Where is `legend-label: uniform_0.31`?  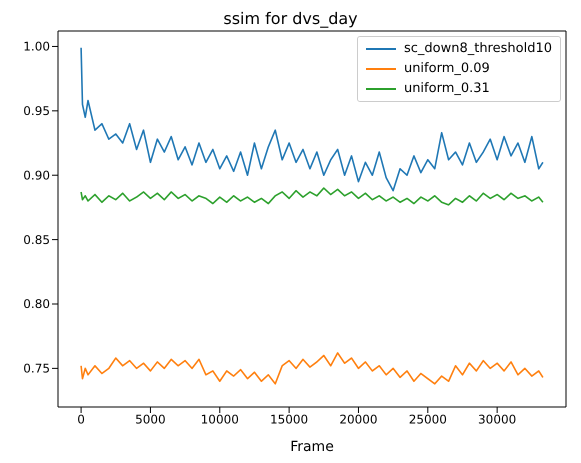
legend-label: uniform_0.31 is located at coordinates (447, 89).